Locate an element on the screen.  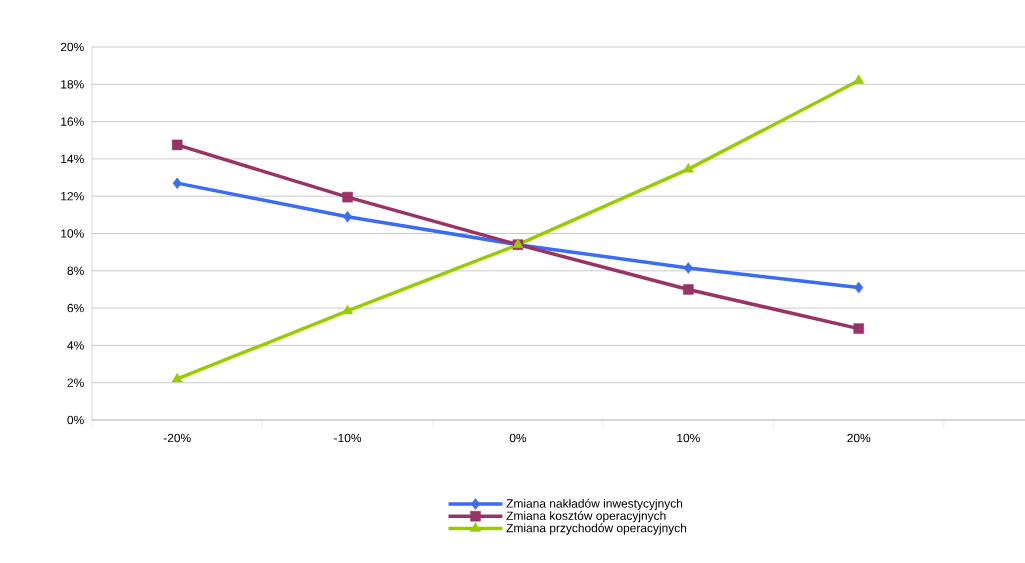
legend-label: Zmiana kosztów operacyjnych is located at coordinates (586, 517).